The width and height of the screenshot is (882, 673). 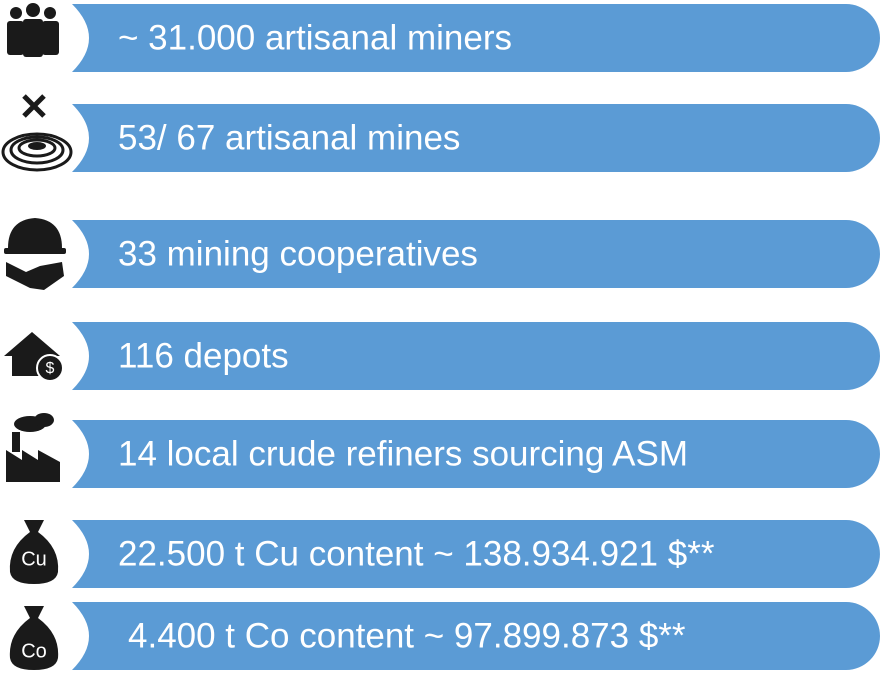 What do you see at coordinates (315, 37) in the screenshot?
I see `row-text: ~ 31.000 artisanal miners` at bounding box center [315, 37].